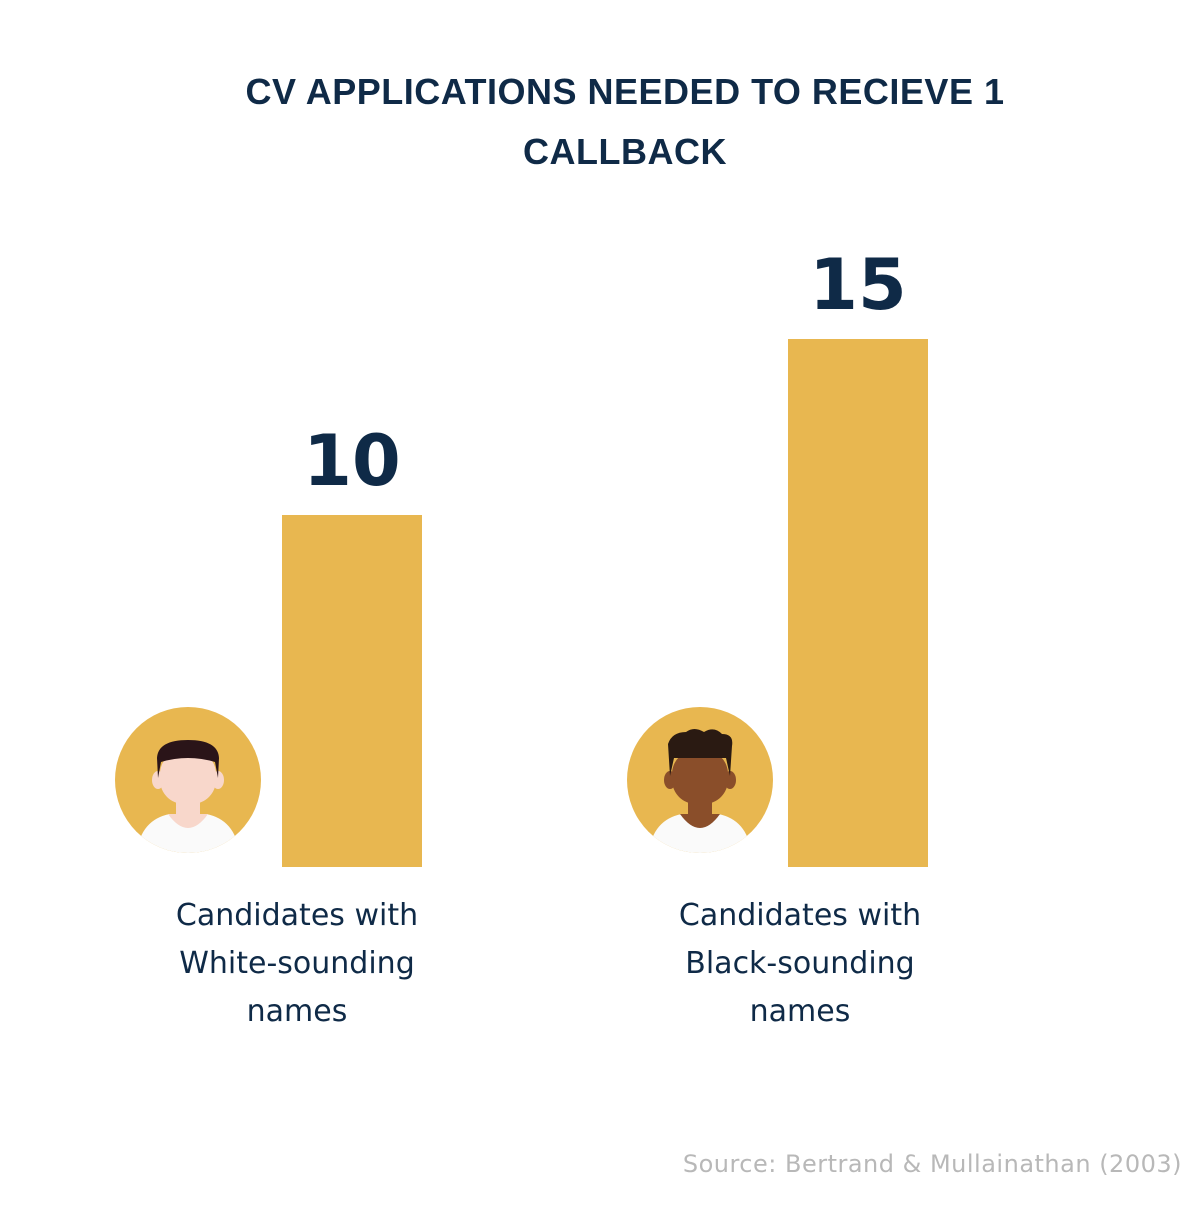  I want to click on icons-layer, so click(444, 780).